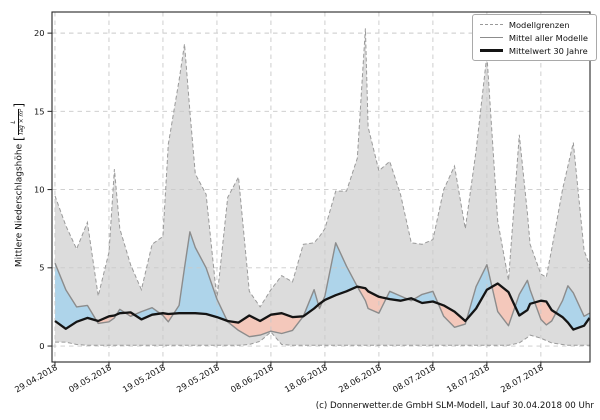  Describe the element at coordinates (548, 37) in the screenshot. I see `legend-label: Mittel aller Modelle` at that location.